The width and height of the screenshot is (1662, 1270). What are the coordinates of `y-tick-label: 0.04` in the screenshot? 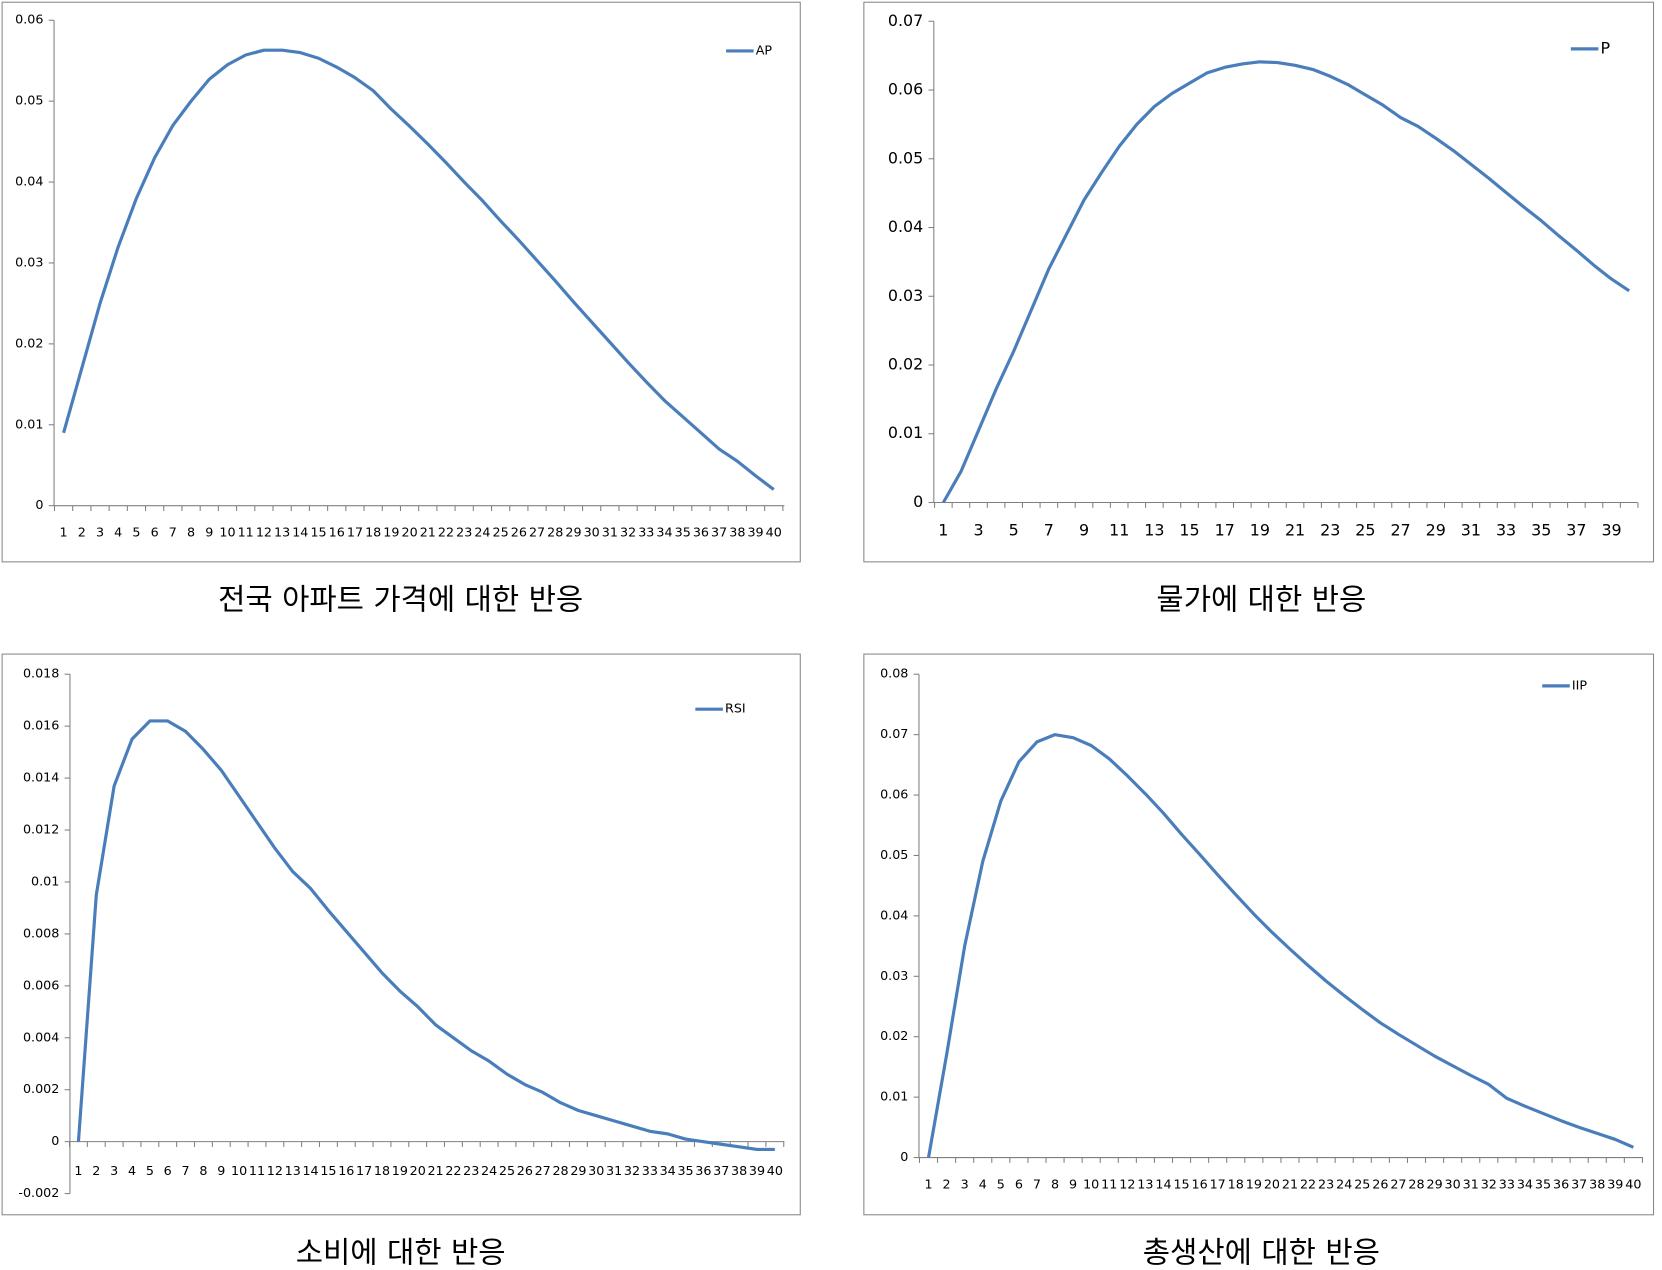 It's located at (905, 226).